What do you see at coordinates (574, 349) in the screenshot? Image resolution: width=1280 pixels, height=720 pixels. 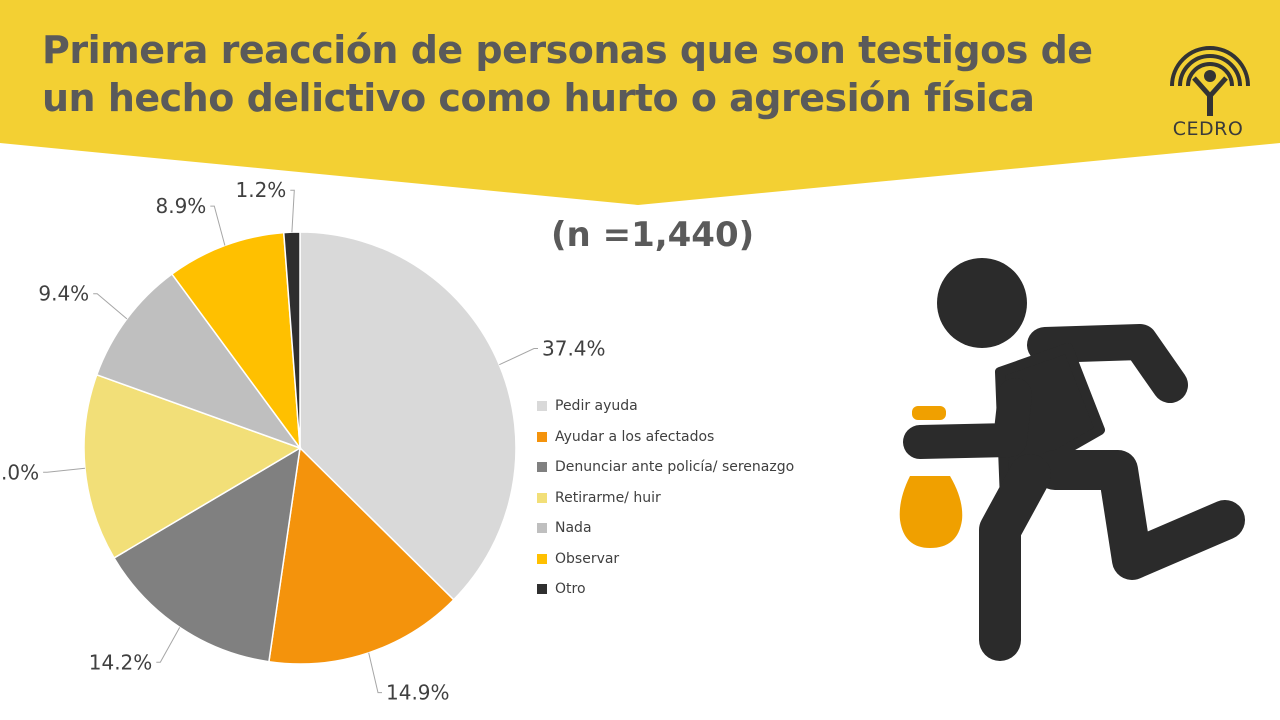 I see `data-label-pedir-ayuda: 37.4%` at bounding box center [574, 349].